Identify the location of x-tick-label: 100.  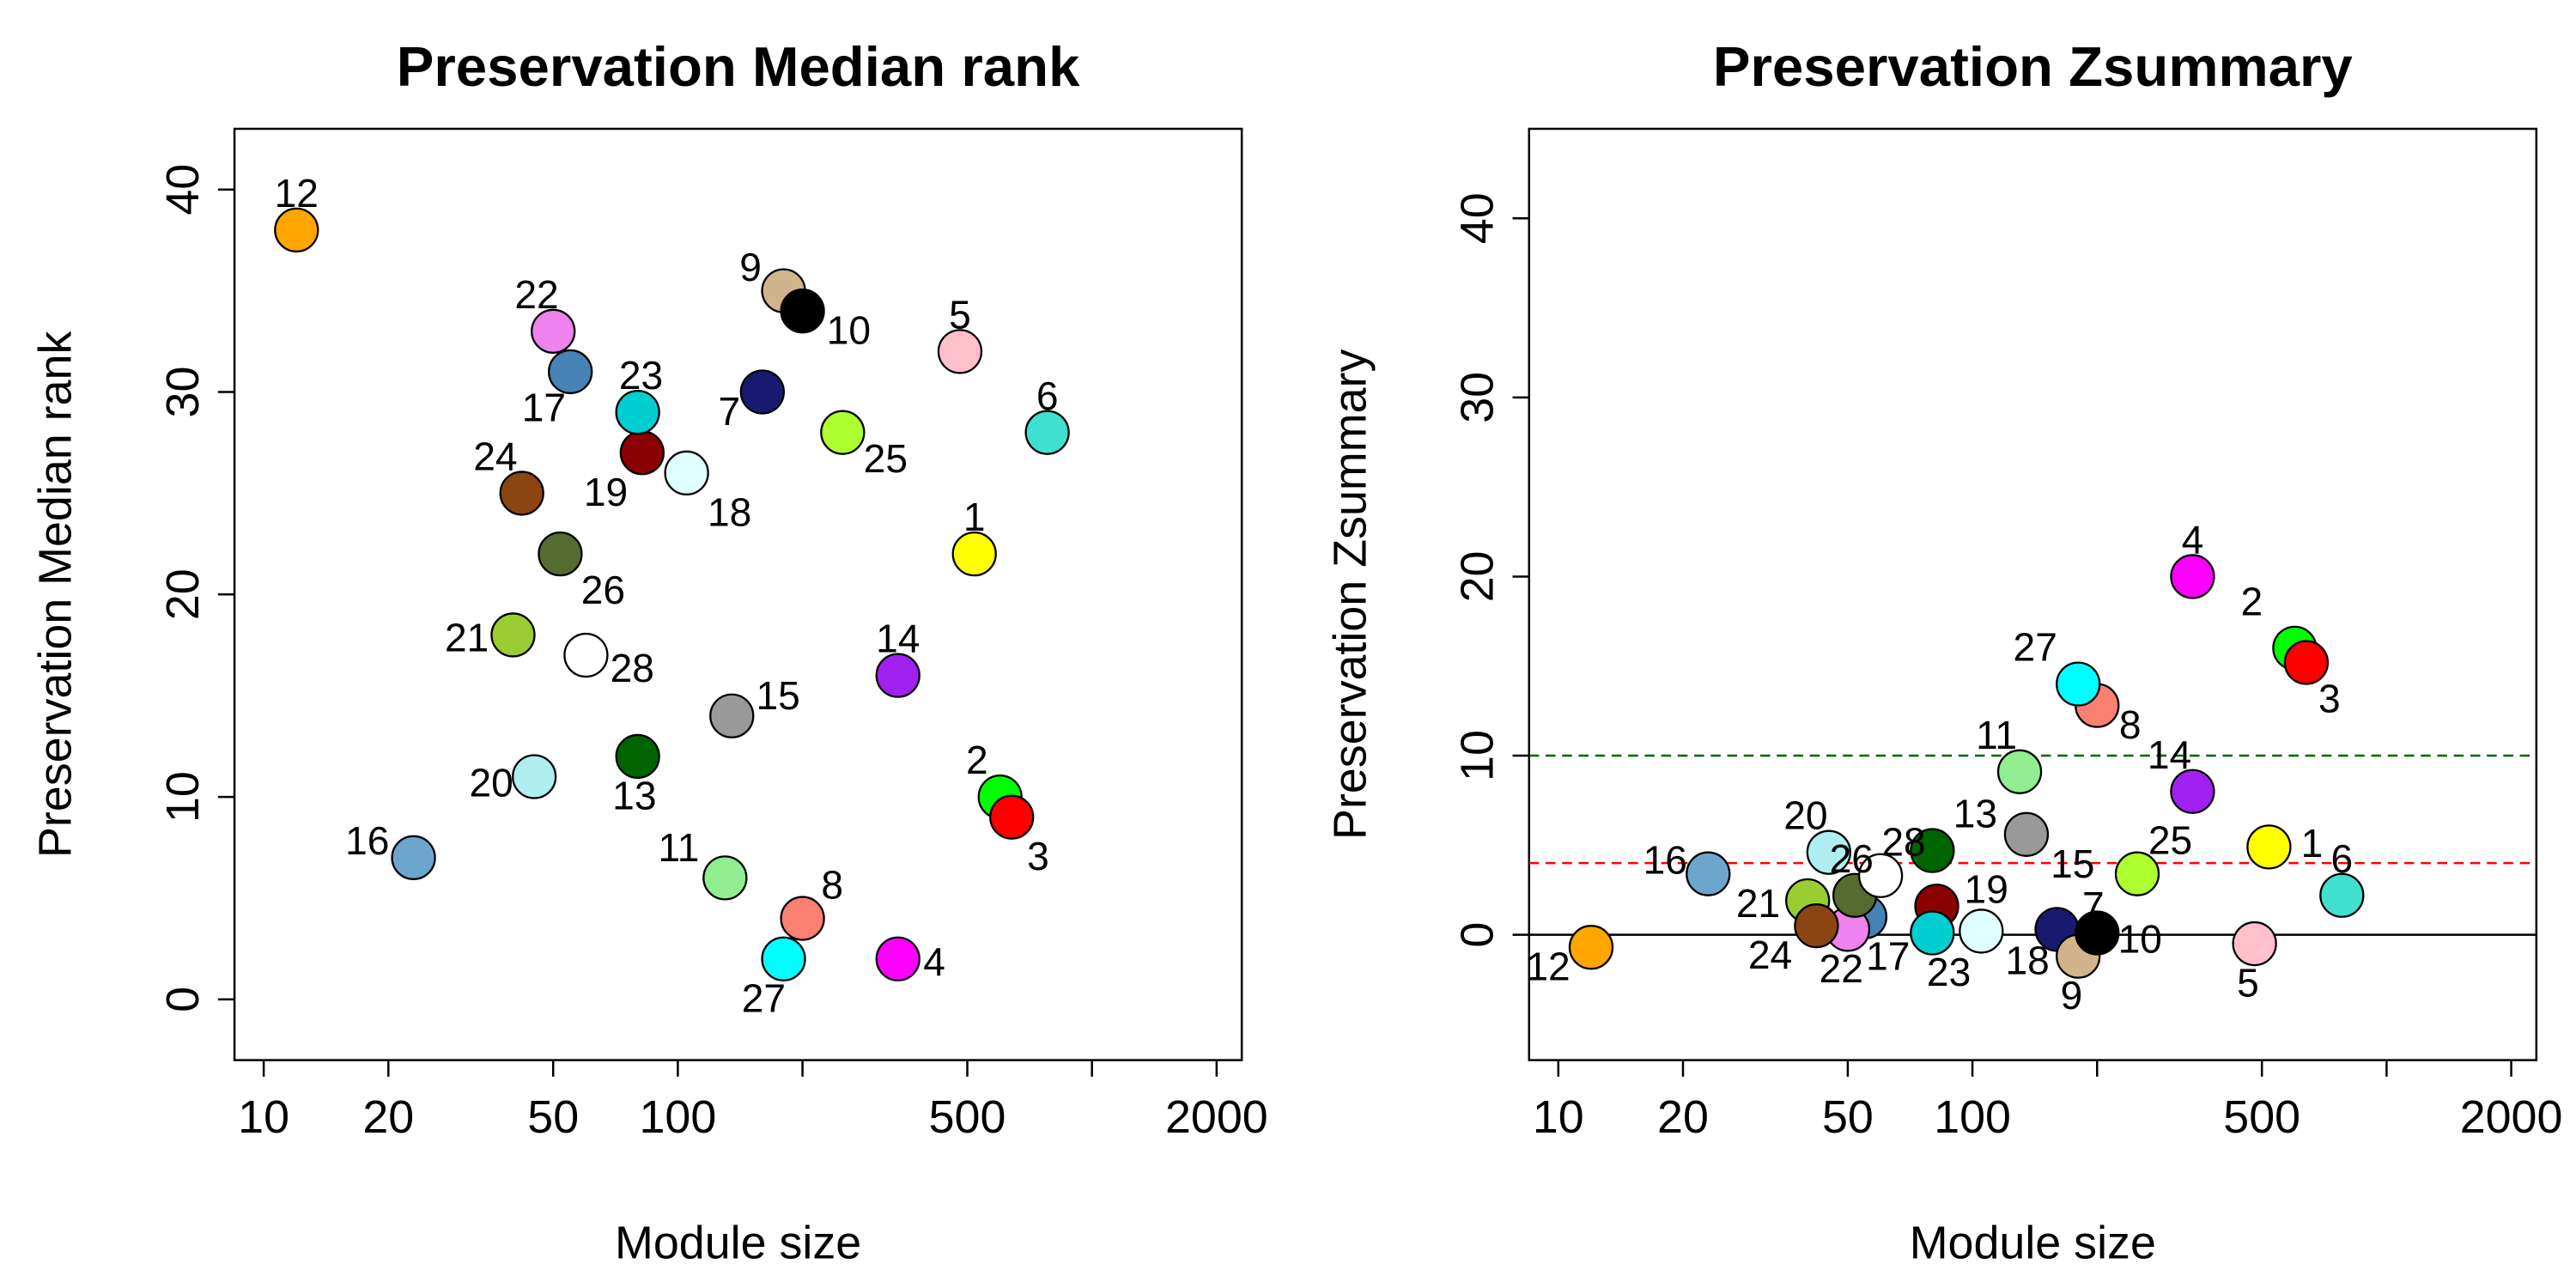
(1973, 1117).